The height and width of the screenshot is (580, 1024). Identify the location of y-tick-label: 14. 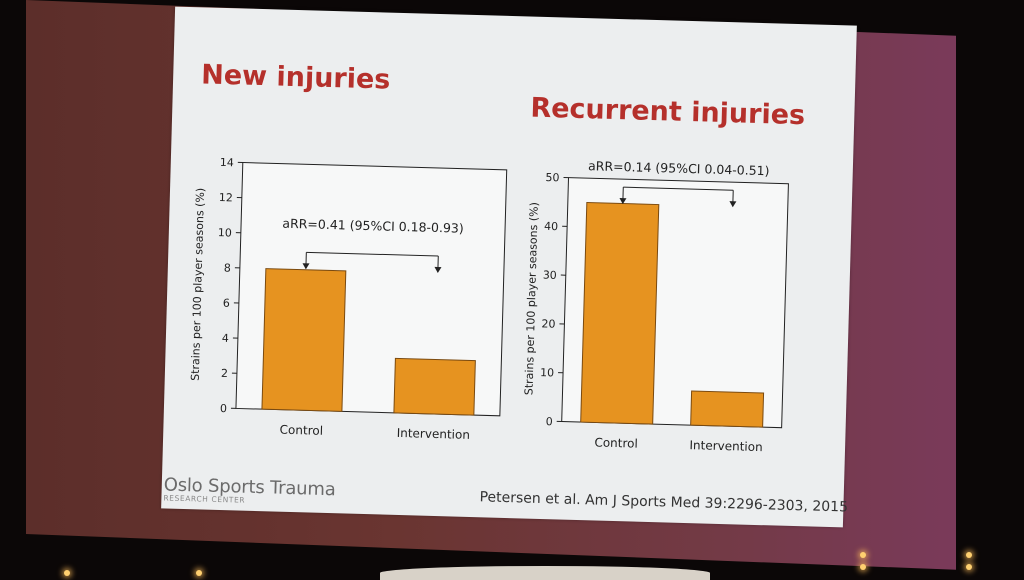
(227, 162).